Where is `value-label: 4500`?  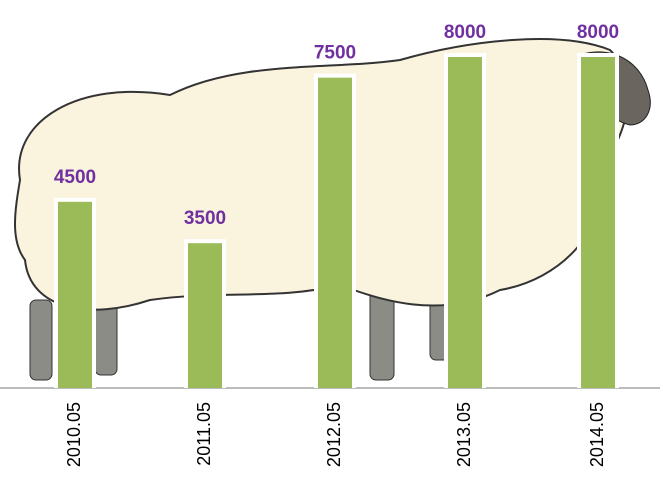 value-label: 4500 is located at coordinates (75, 177).